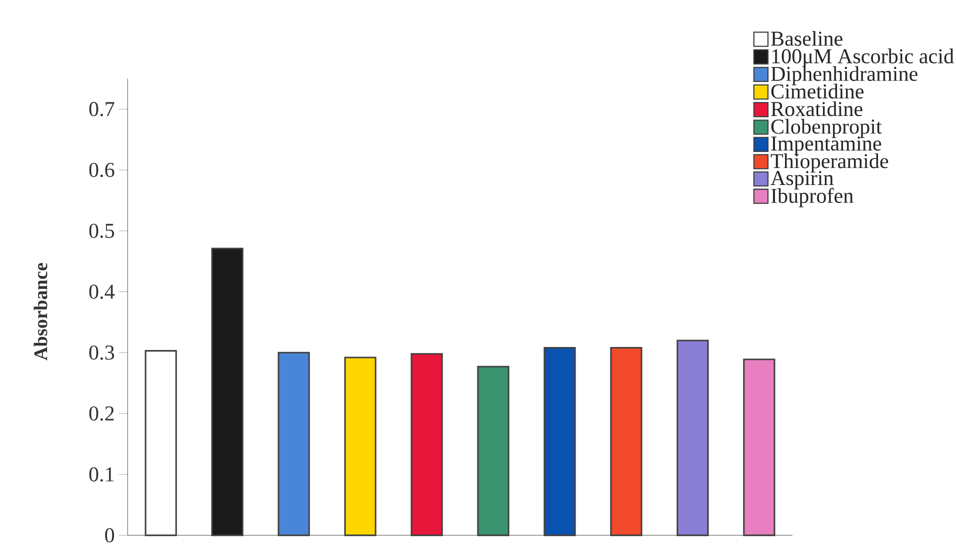 The width and height of the screenshot is (956, 555). Describe the element at coordinates (826, 128) in the screenshot. I see `legend-label: Clobenpropit` at that location.